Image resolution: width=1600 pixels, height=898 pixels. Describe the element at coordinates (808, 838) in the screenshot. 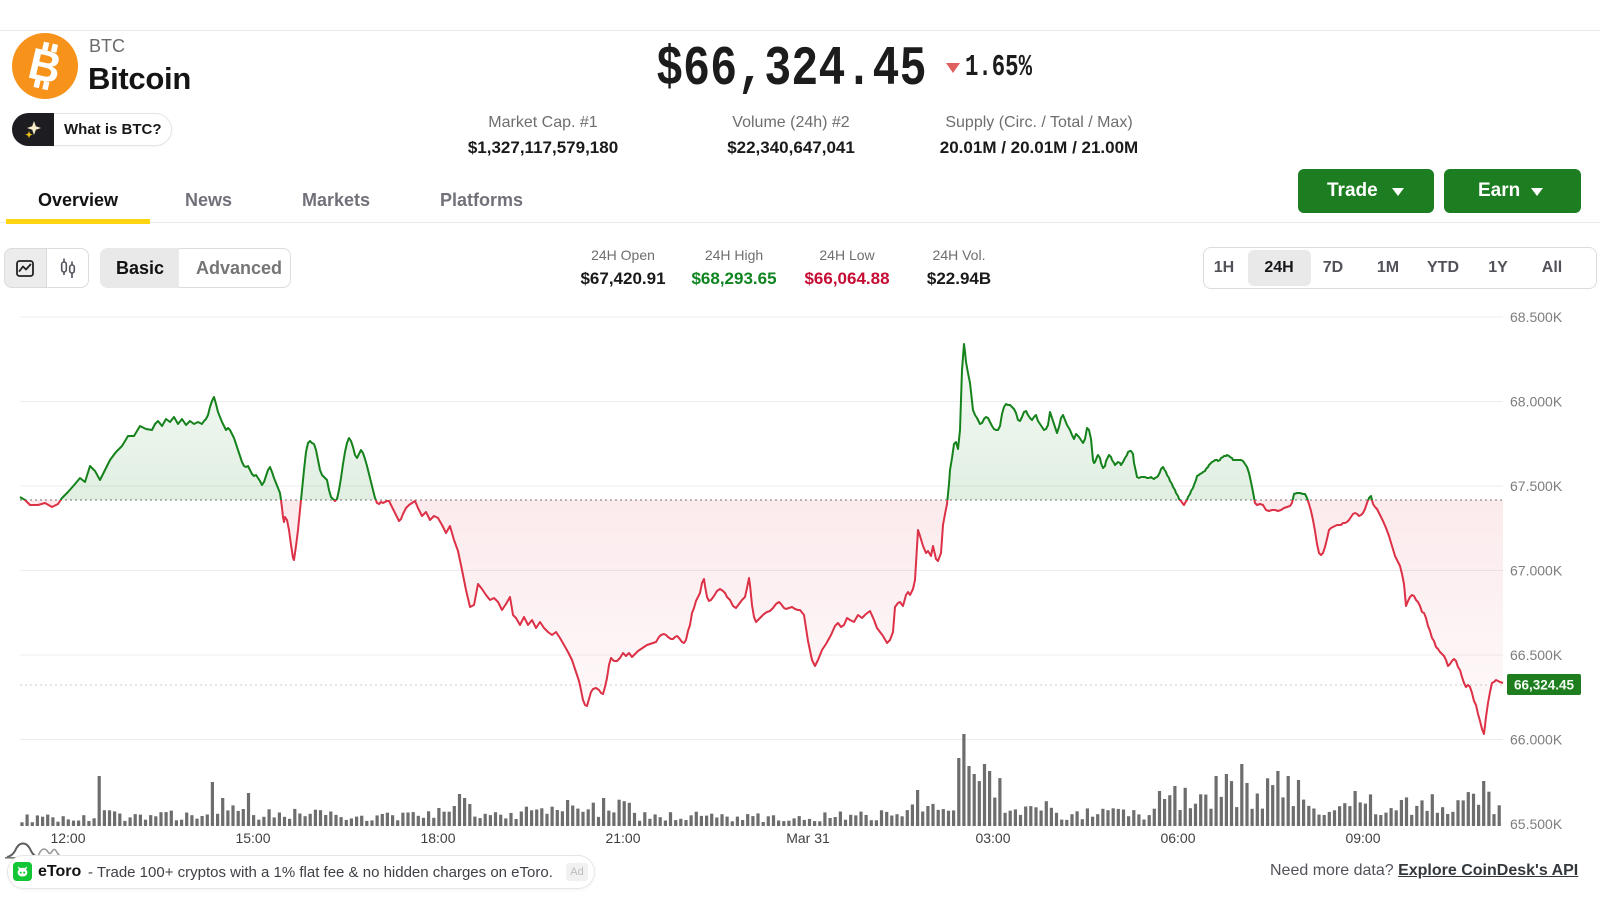

I see `svg-text: Mar 31` at that location.